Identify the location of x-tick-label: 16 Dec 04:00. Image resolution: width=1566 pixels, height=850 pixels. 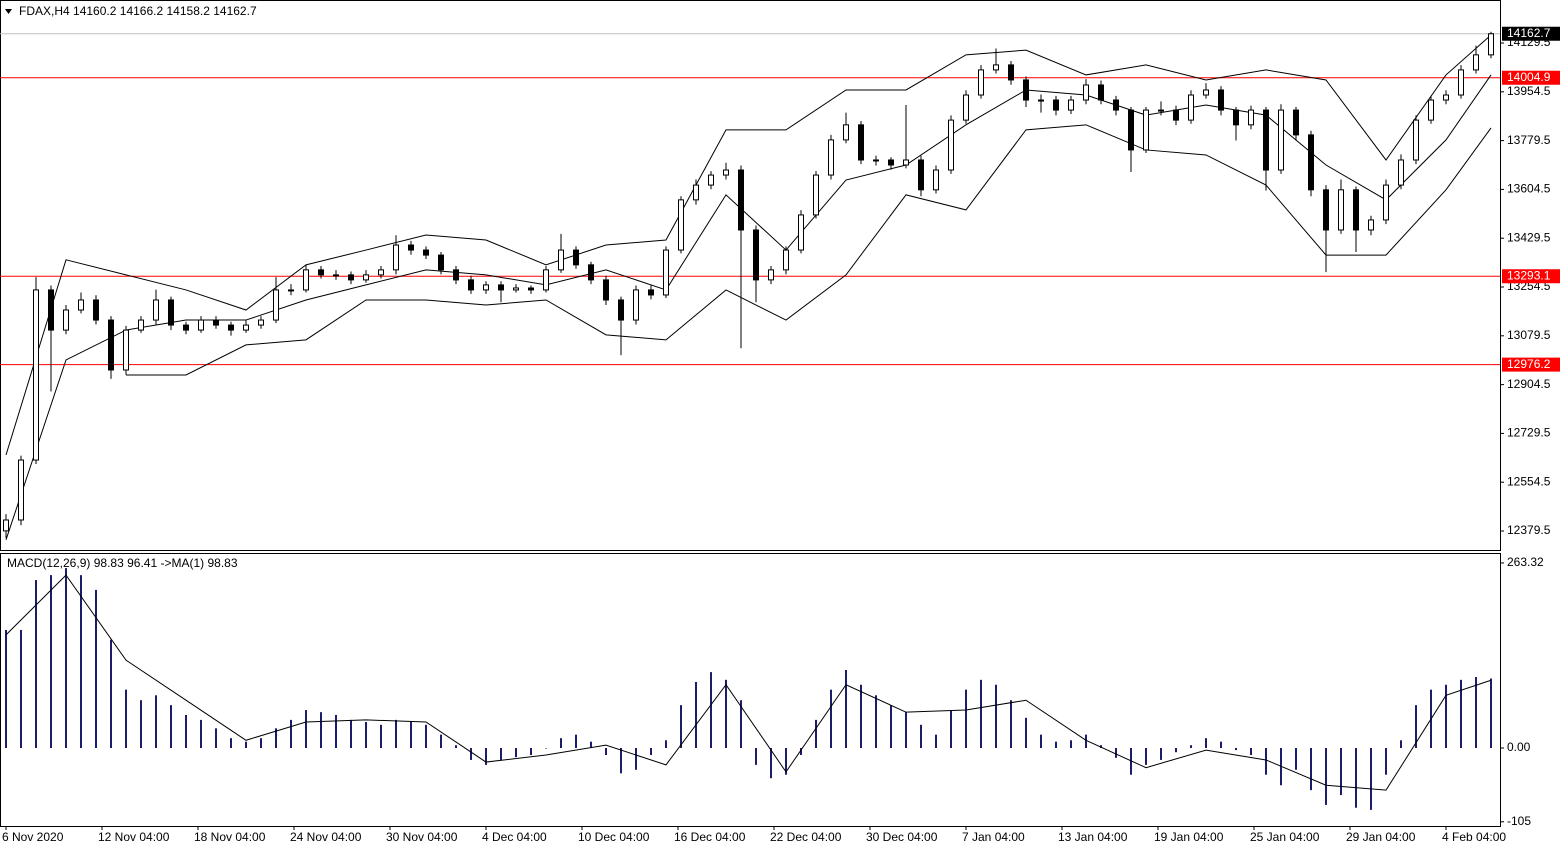
(710, 837).